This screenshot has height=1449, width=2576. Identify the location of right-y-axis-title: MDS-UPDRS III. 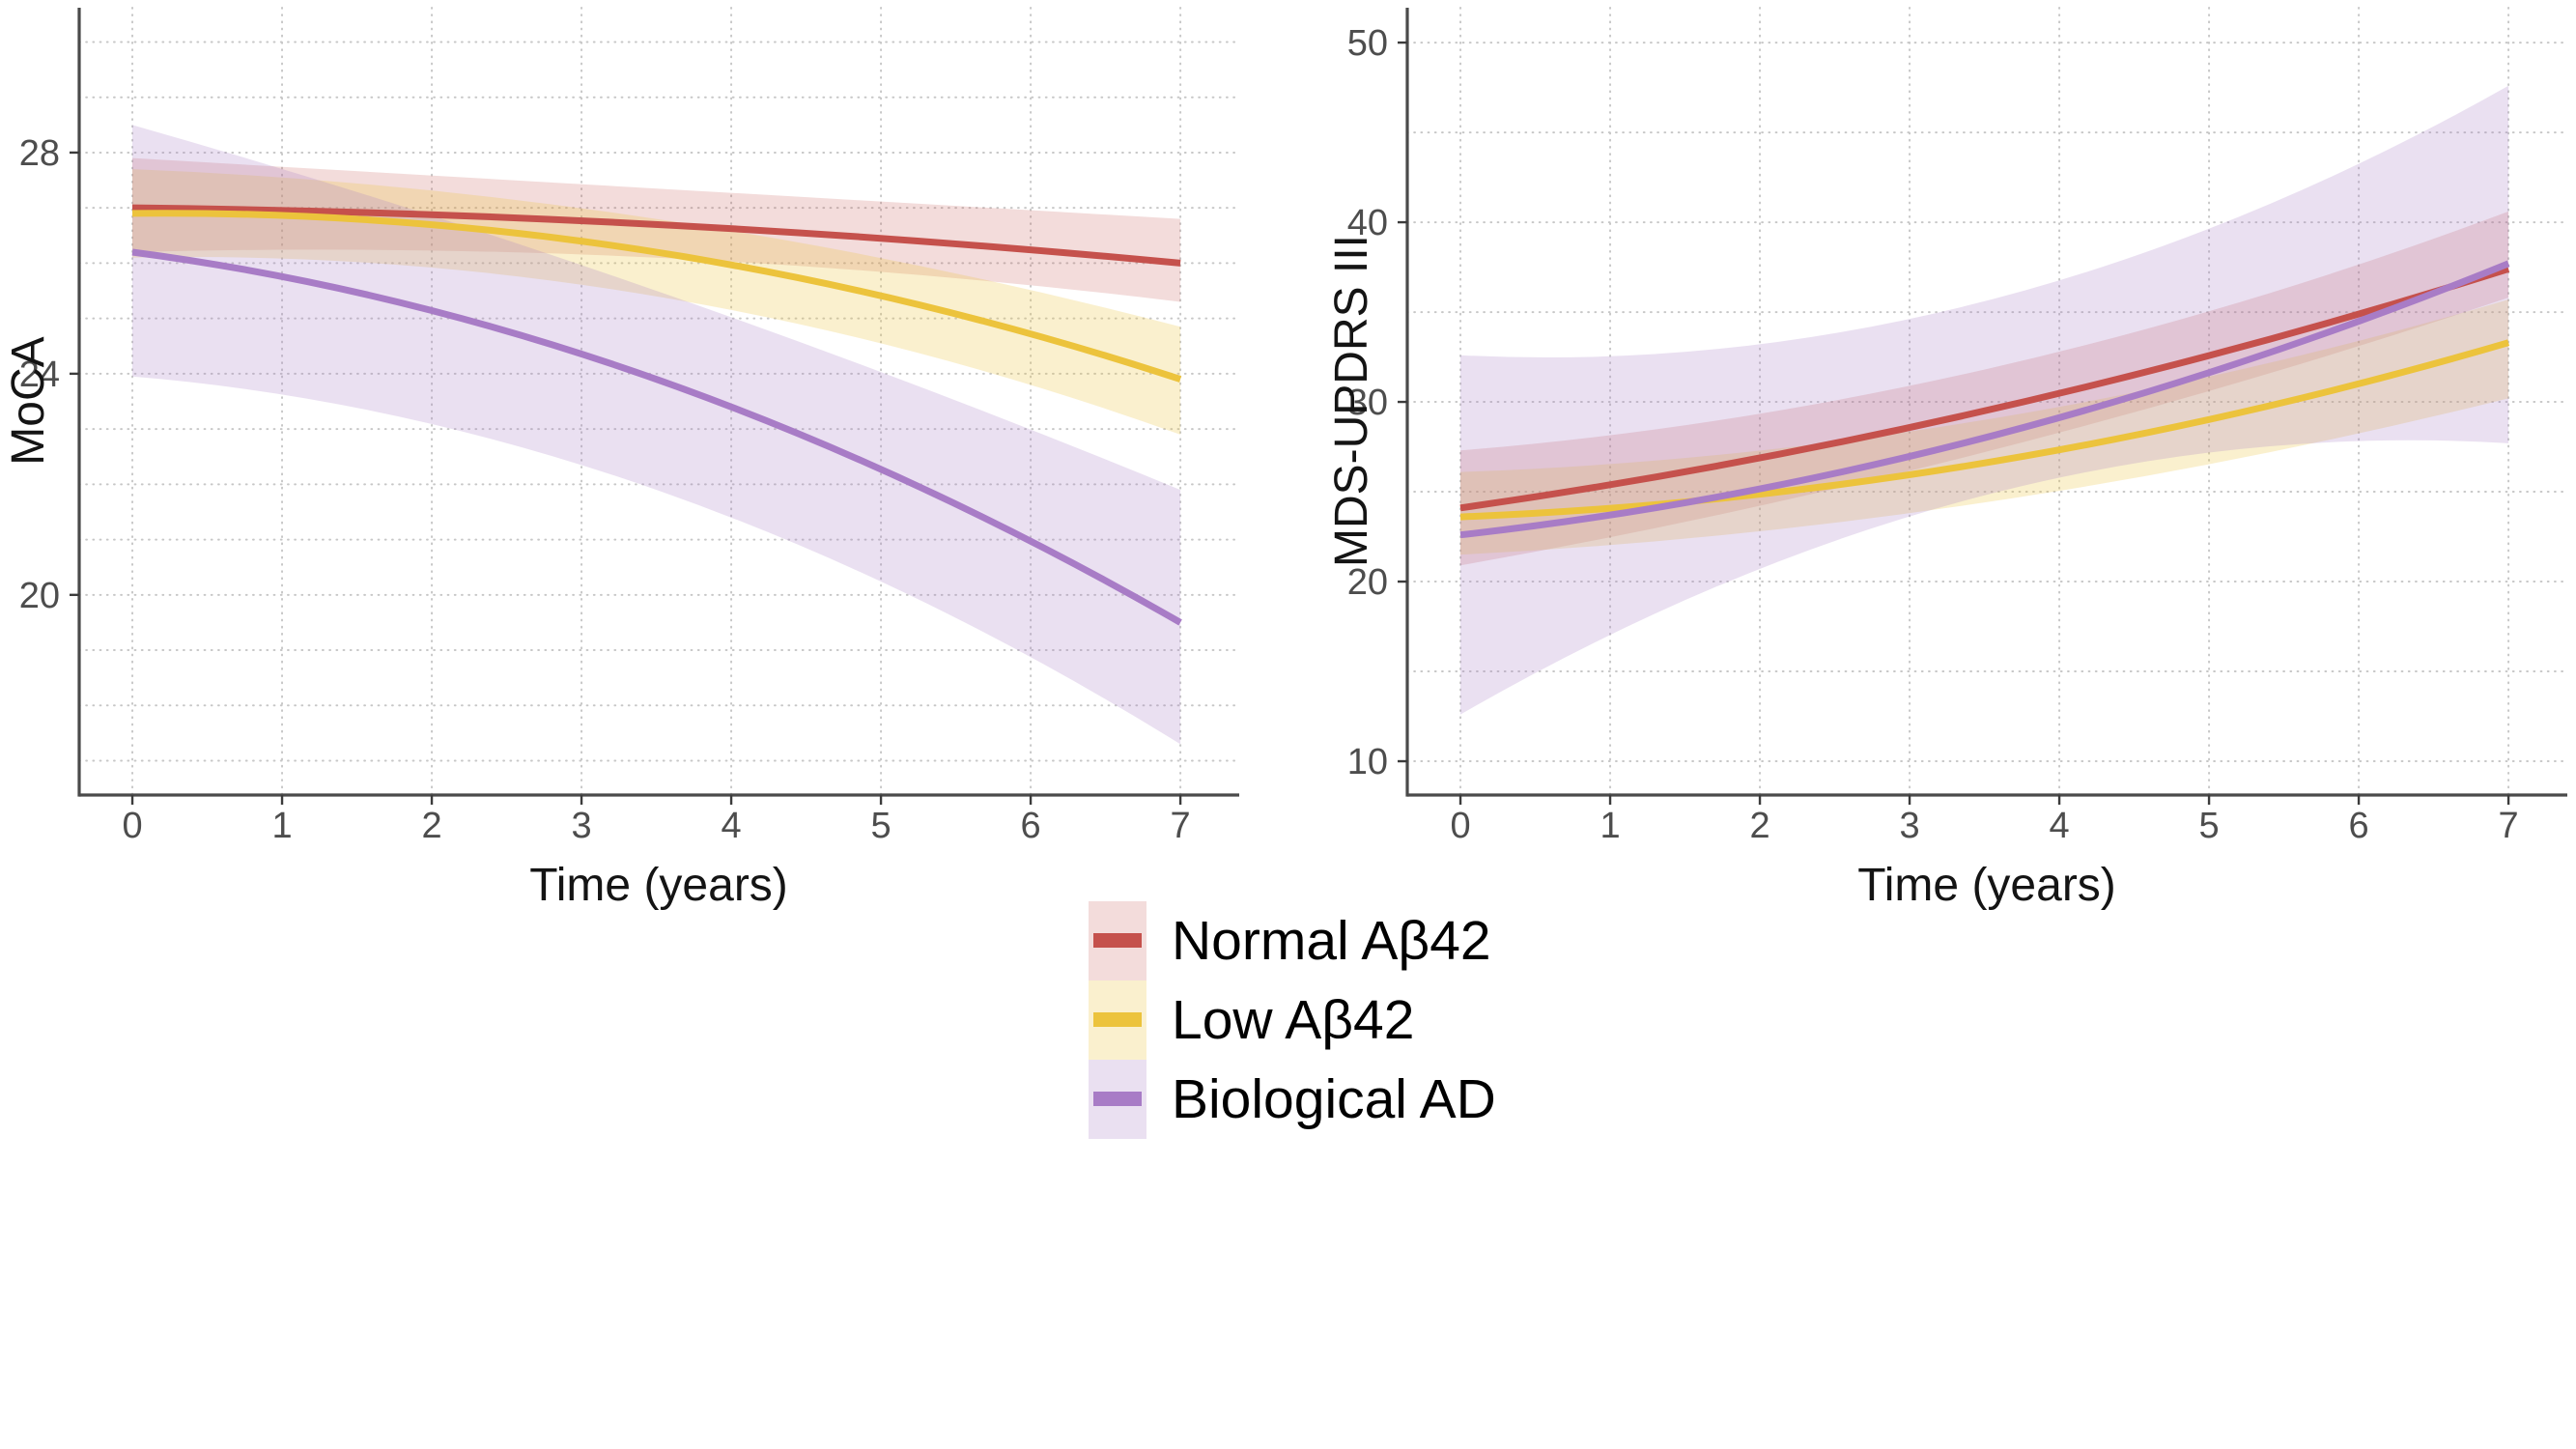
(1351, 401).